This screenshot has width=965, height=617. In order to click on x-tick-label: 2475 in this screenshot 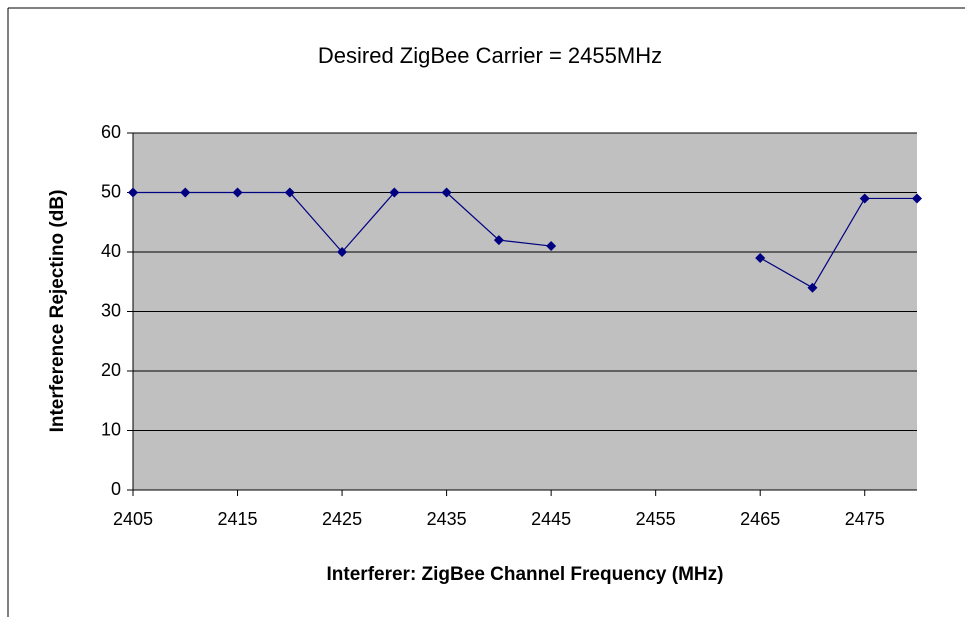, I will do `click(865, 519)`.